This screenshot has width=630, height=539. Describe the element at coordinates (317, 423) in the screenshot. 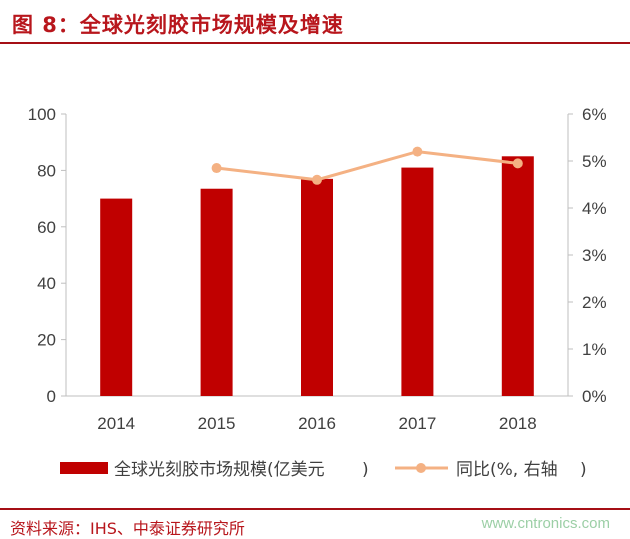

I see `x-tick-label: 2016` at that location.